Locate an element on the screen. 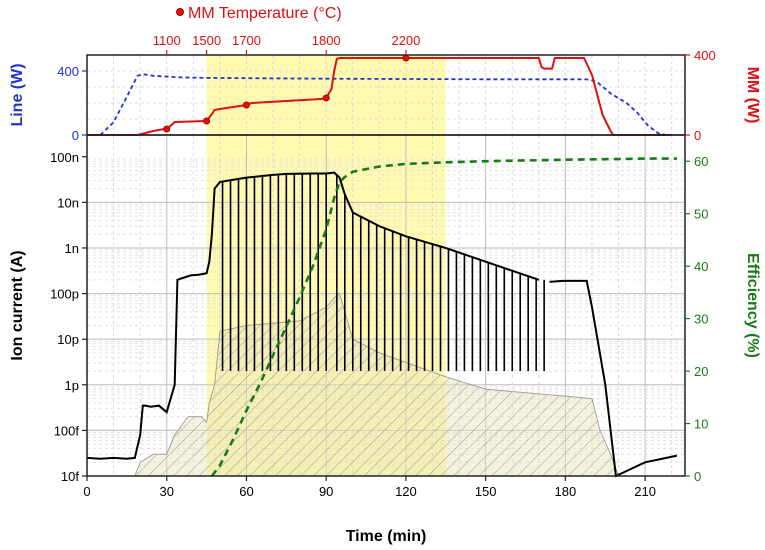 The width and height of the screenshot is (765, 550). ion-tick-label: 10p is located at coordinates (68, 339).